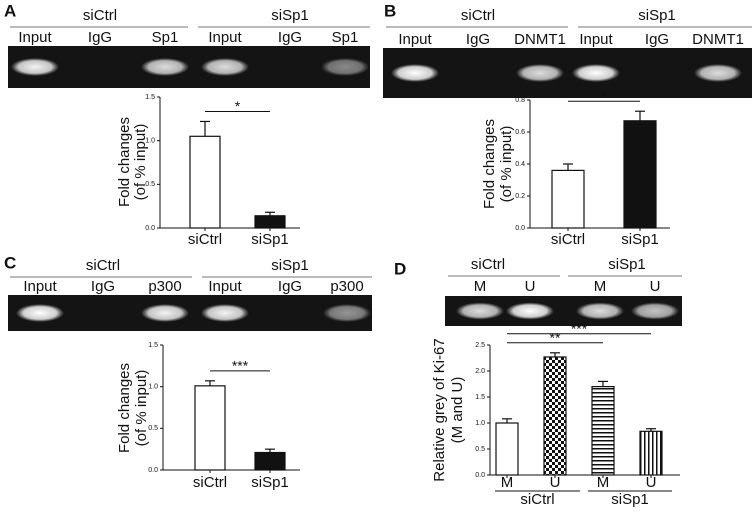 This screenshot has height=515, width=752. What do you see at coordinates (579, 329) in the screenshot?
I see `significance-label: ***` at bounding box center [579, 329].